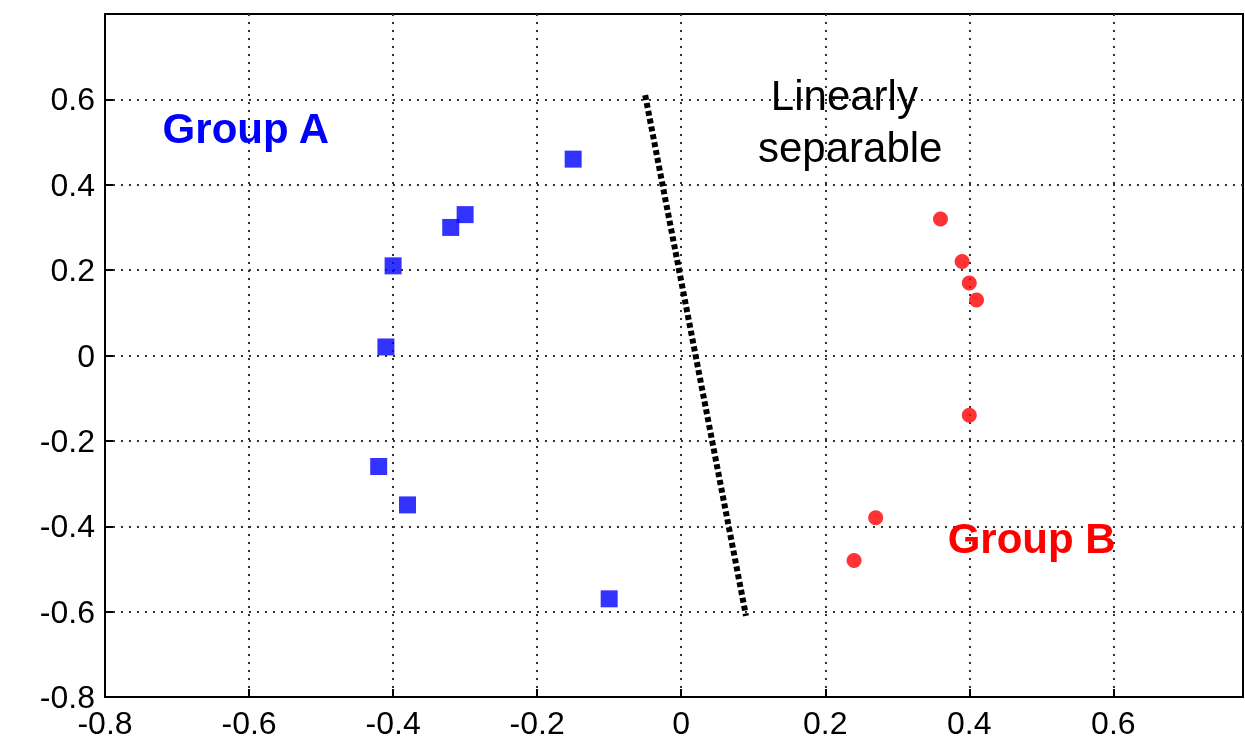 The height and width of the screenshot is (750, 1245). I want to click on annotation: Linearly separable, so click(850, 121).